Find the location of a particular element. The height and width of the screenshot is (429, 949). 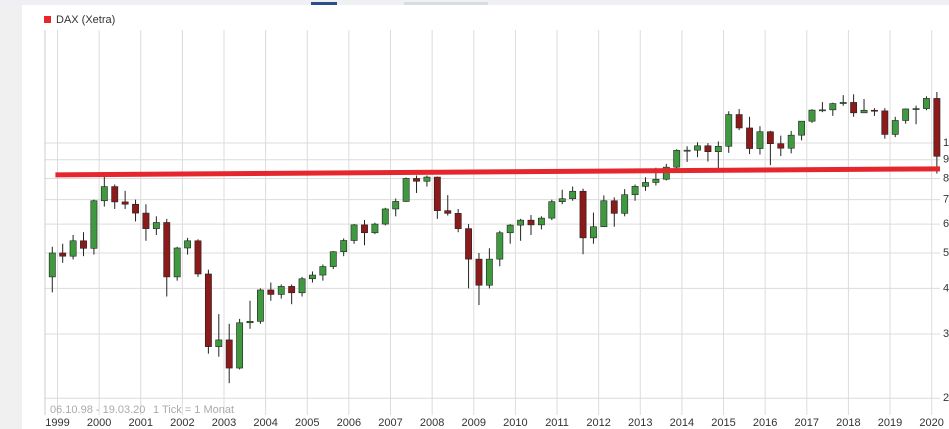

trend-line is located at coordinates (498, 172).